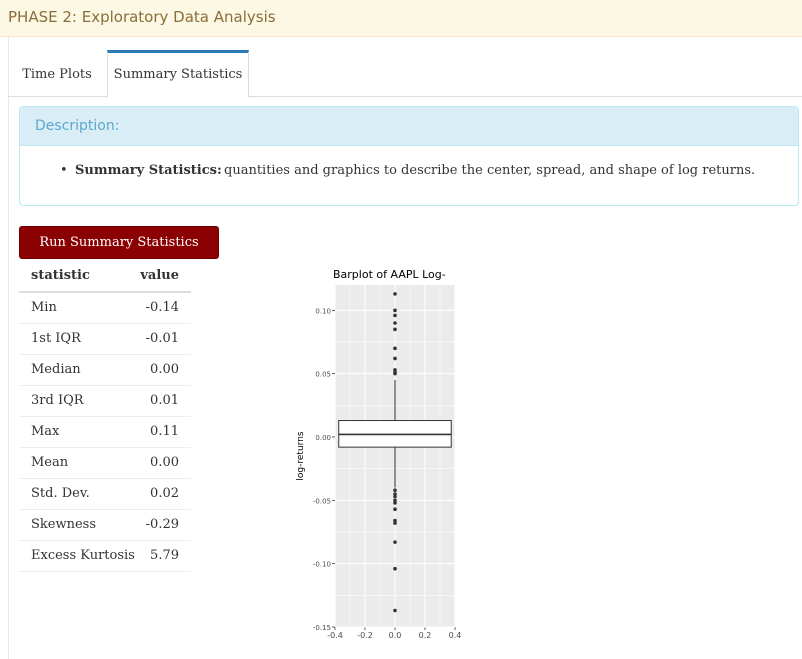  What do you see at coordinates (105, 277) in the screenshot?
I see `table-header: statistic value` at bounding box center [105, 277].